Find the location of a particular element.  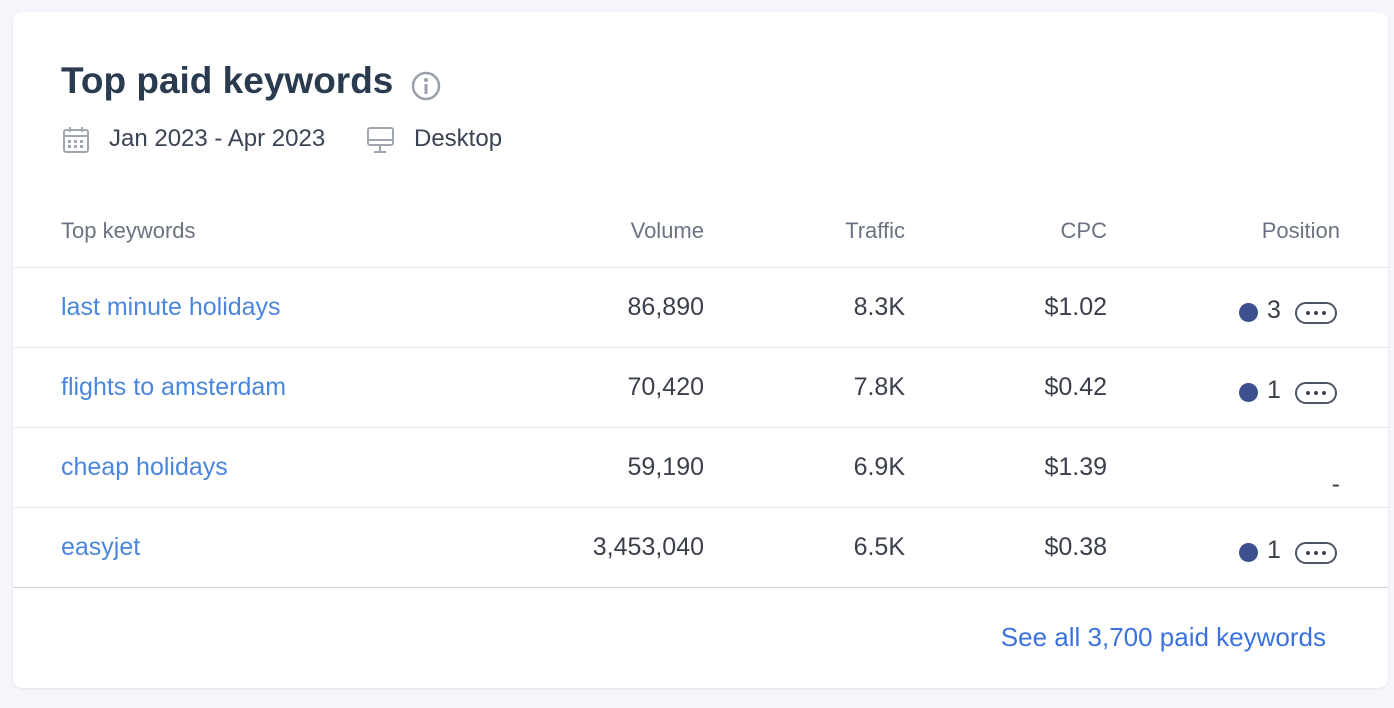

desktop-icon is located at coordinates (380, 140).